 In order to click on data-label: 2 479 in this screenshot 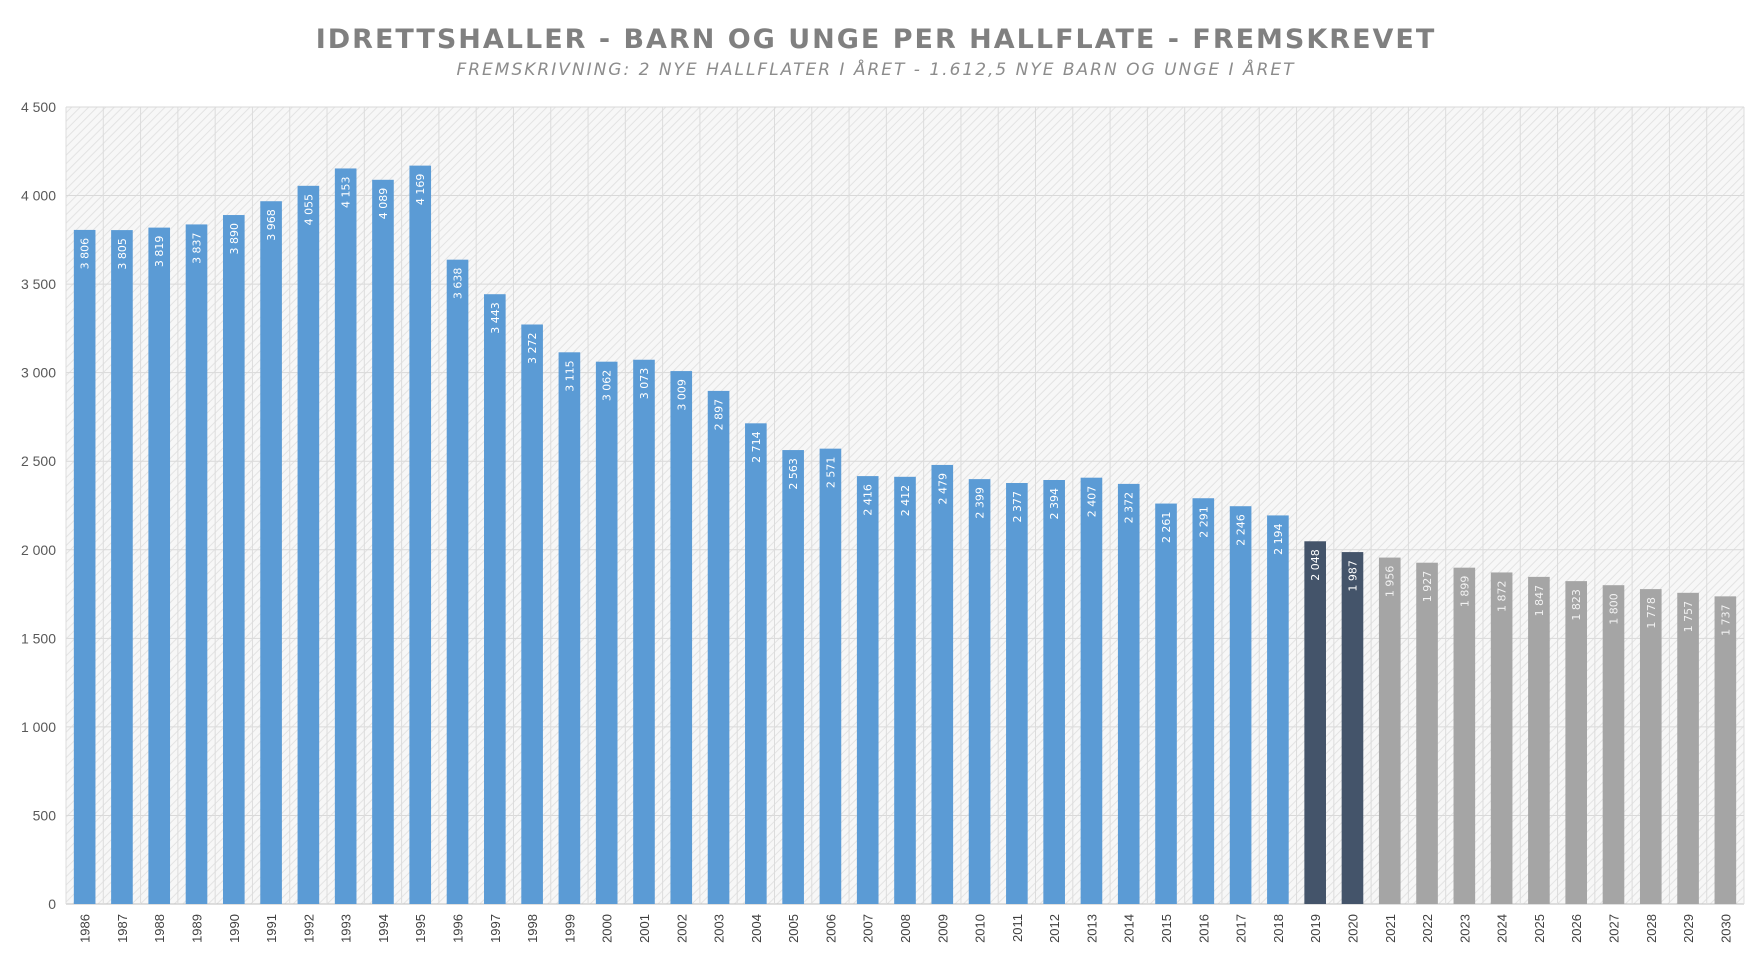, I will do `click(942, 489)`.